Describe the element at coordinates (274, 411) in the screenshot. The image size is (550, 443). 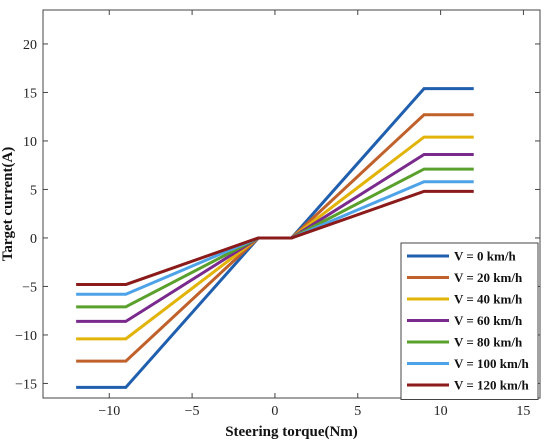
I see `x-tick-label: 0` at that location.